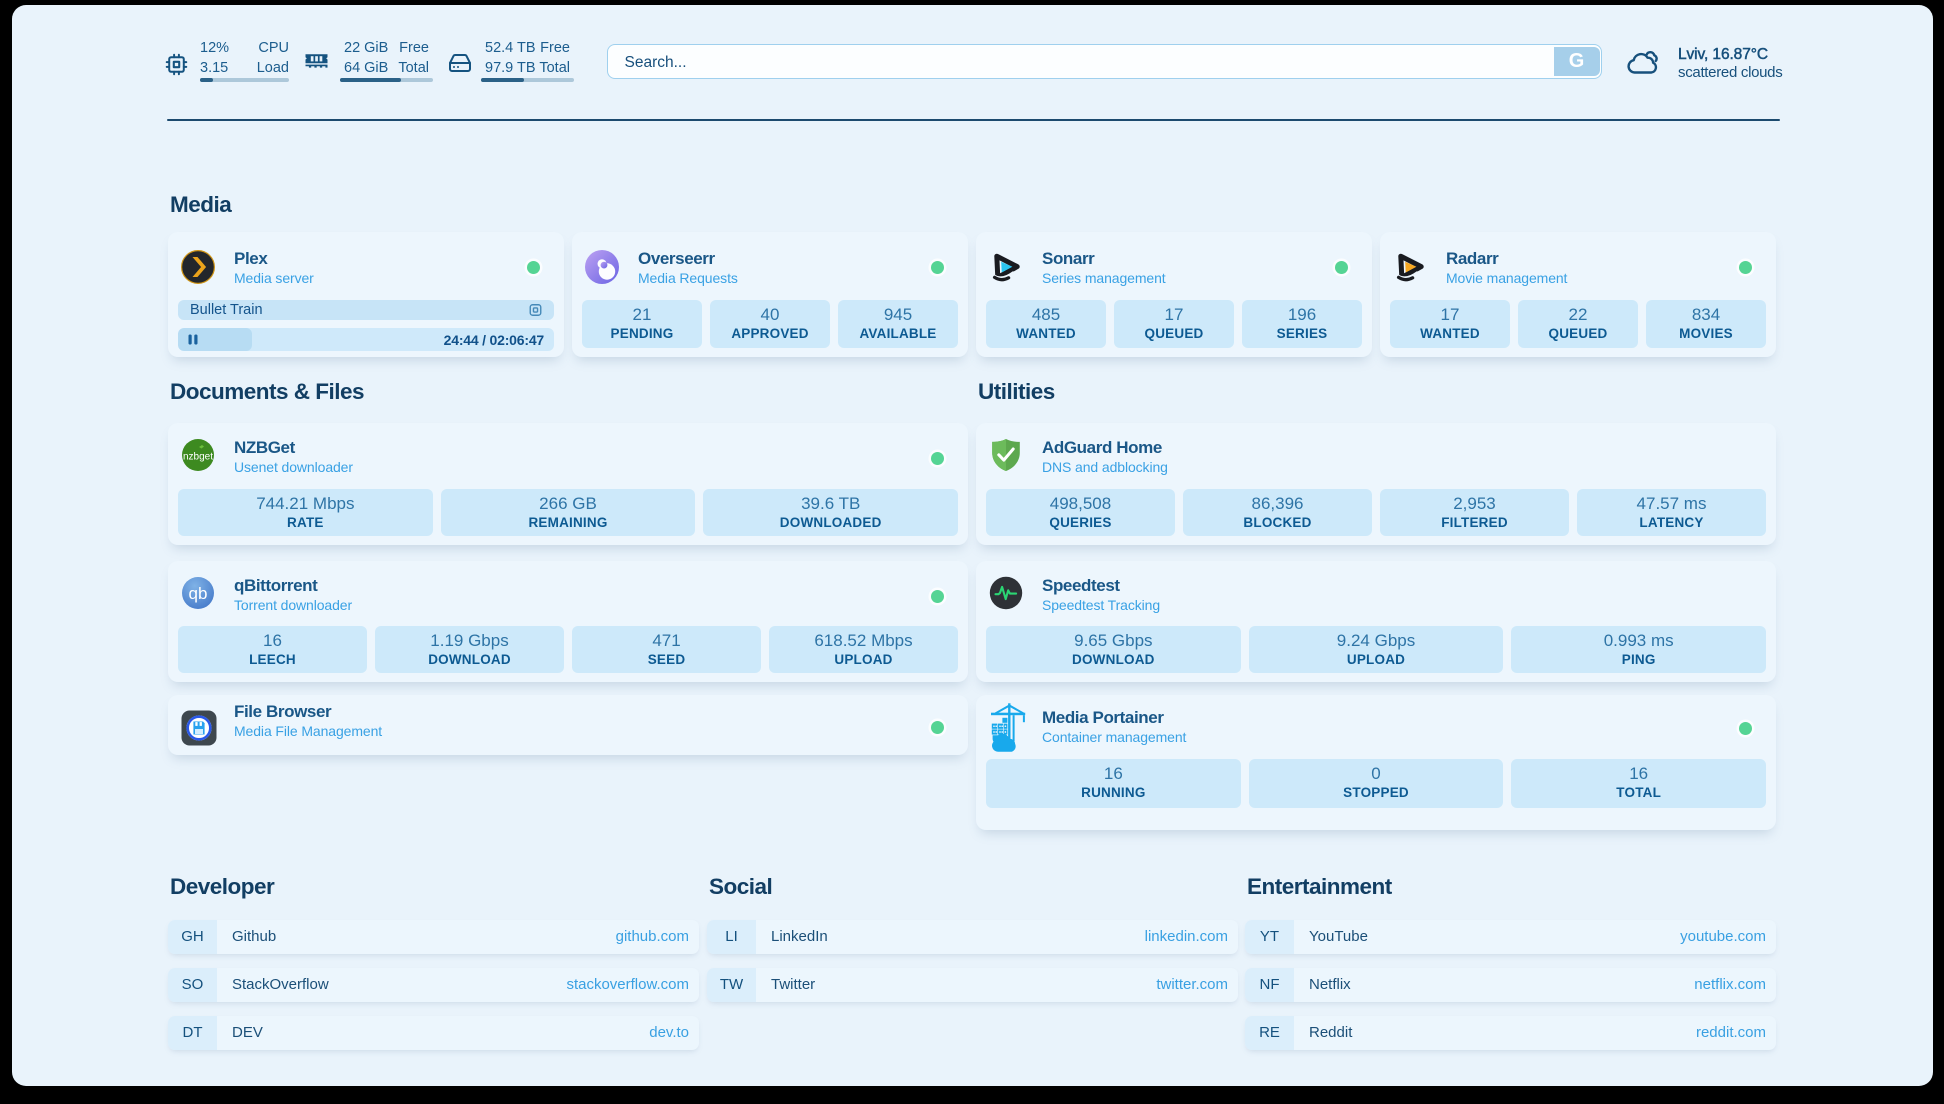  What do you see at coordinates (198, 593) in the screenshot?
I see `svg-text: qb` at bounding box center [198, 593].